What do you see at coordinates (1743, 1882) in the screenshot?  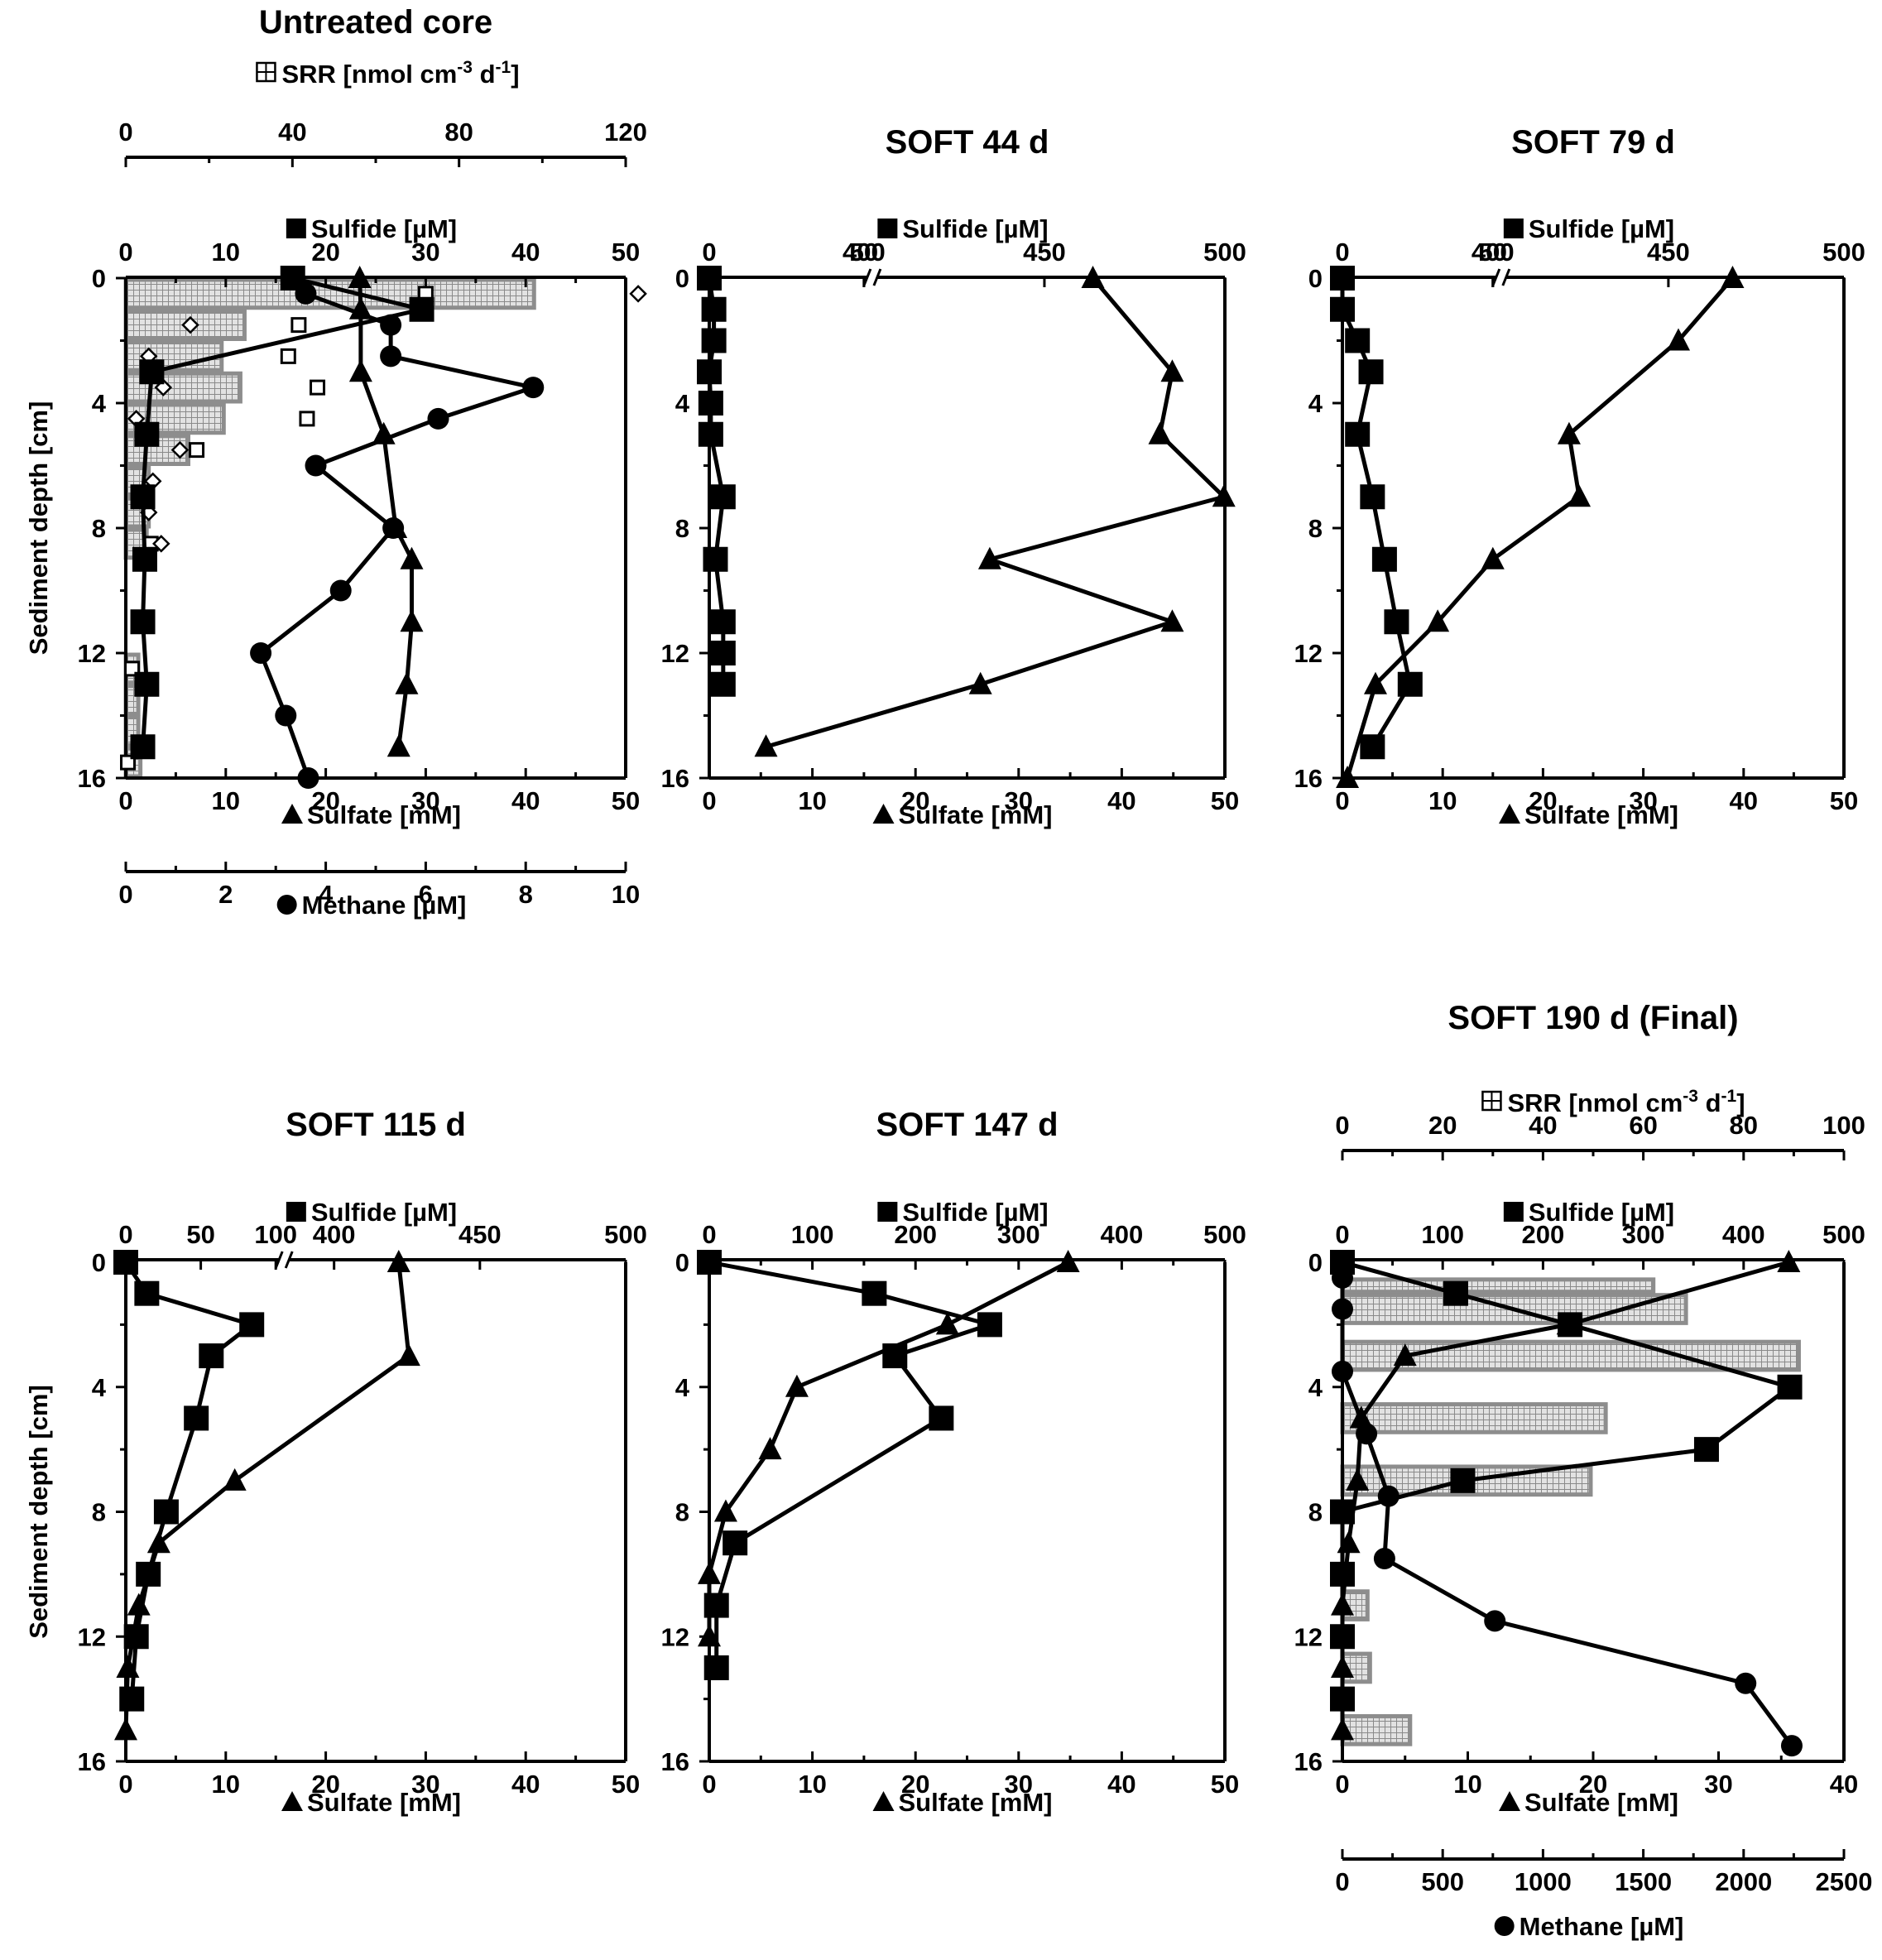 I see `methane-tick-label: 2000` at bounding box center [1743, 1882].